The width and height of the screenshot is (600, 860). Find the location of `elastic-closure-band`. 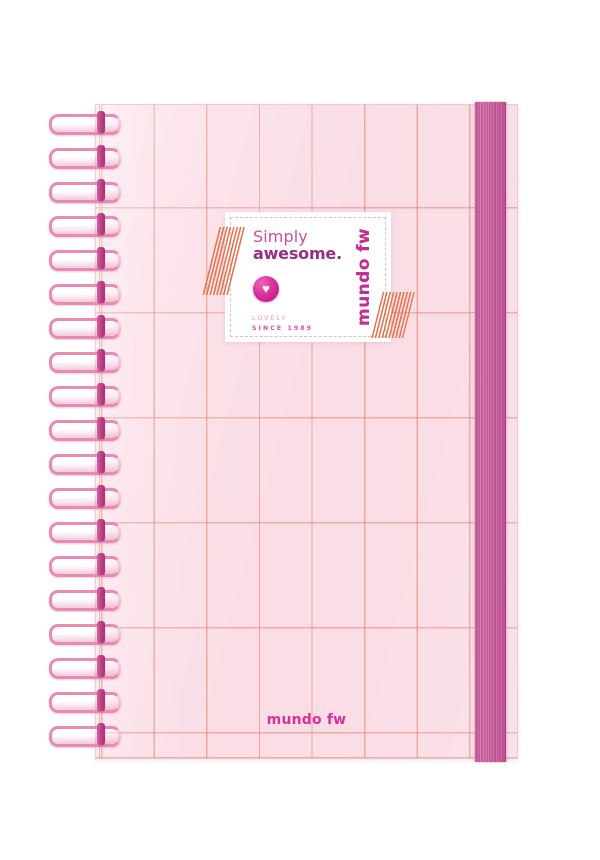

elastic-closure-band is located at coordinates (490, 432).